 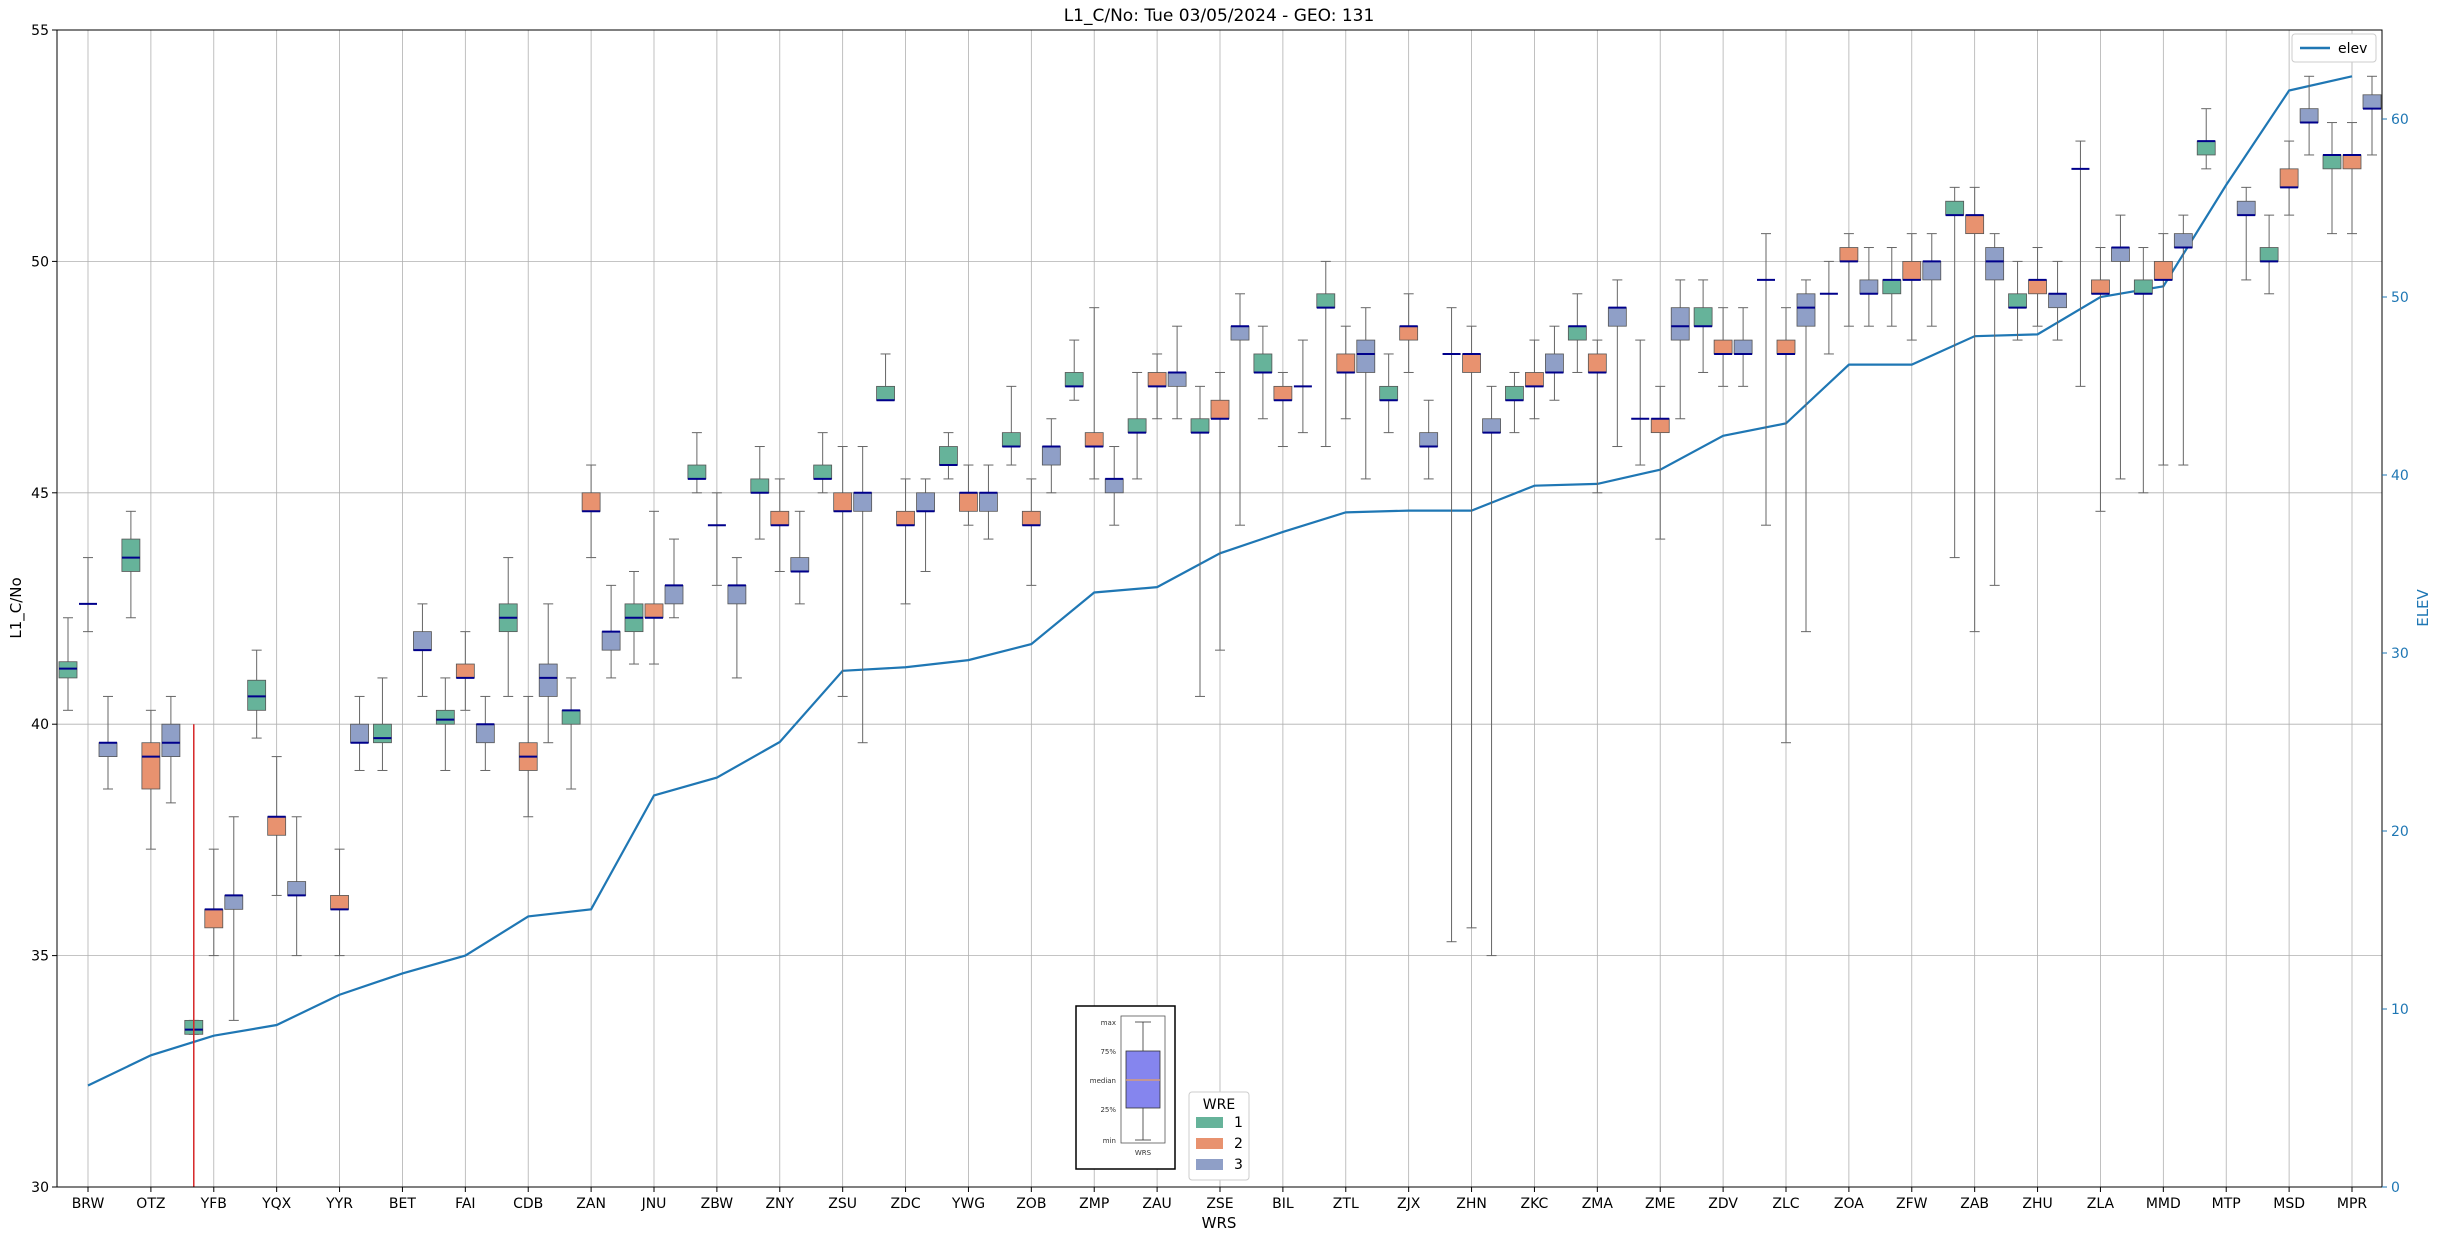 I want to click on chart-title: L1_C/No: Tue 03/05/2024 - GEO: 131, so click(x=1219, y=16).